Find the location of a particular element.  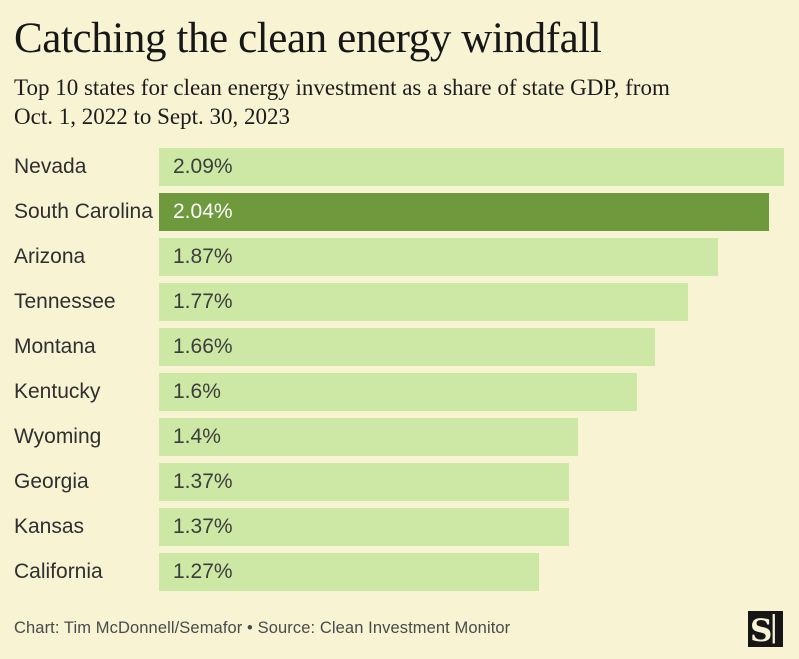

bar: 1.87% is located at coordinates (439, 256).